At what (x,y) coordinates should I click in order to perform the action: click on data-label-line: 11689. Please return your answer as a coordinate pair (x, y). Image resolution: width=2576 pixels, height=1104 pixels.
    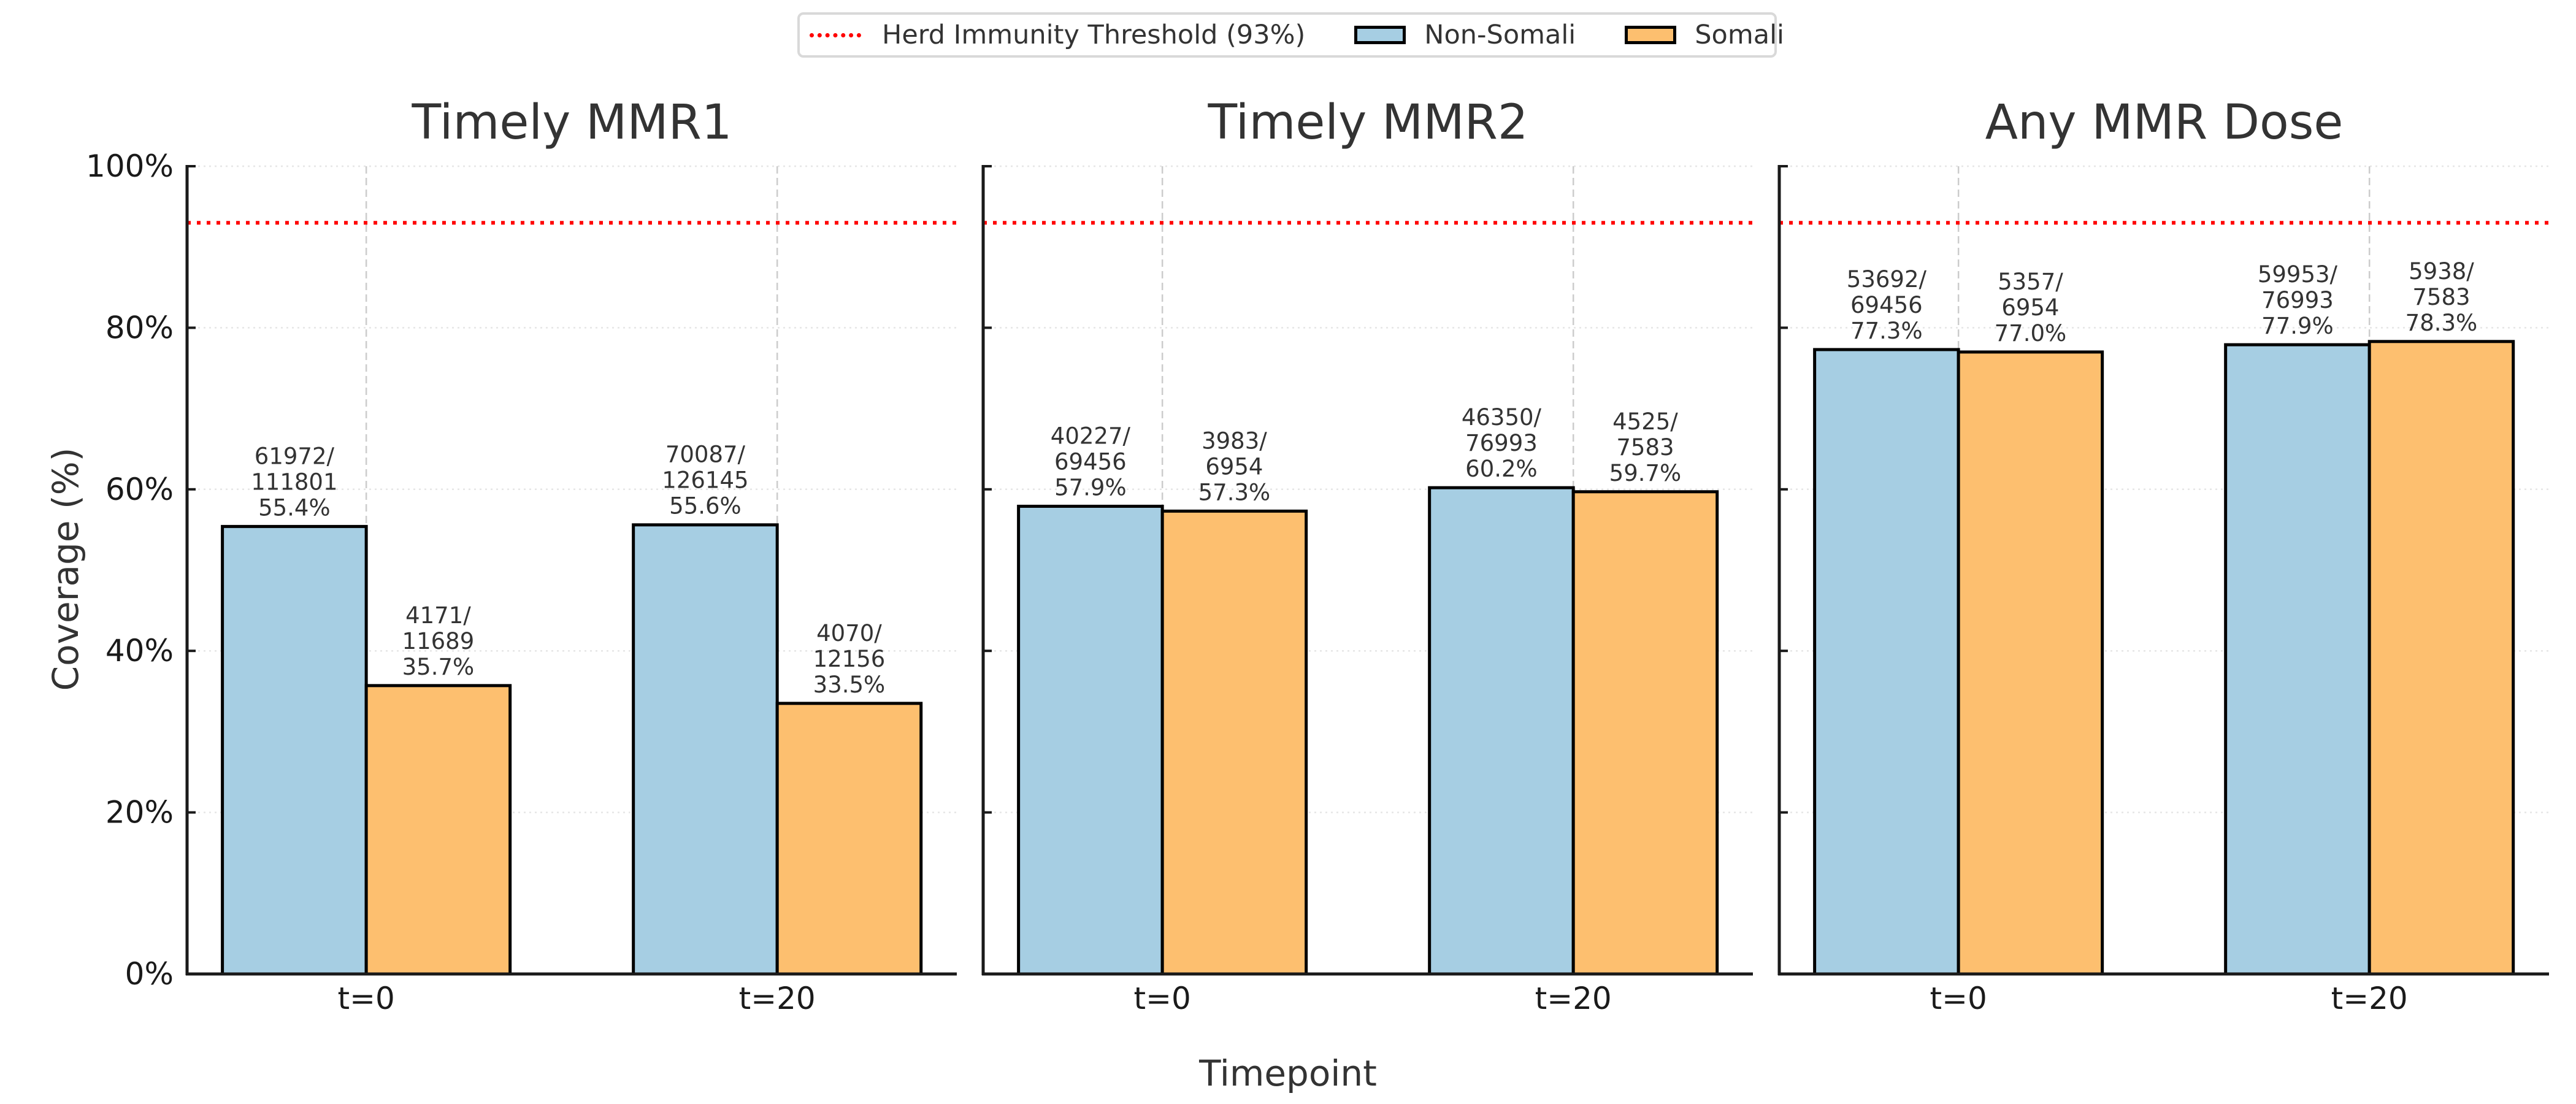
    Looking at the image, I should click on (438, 641).